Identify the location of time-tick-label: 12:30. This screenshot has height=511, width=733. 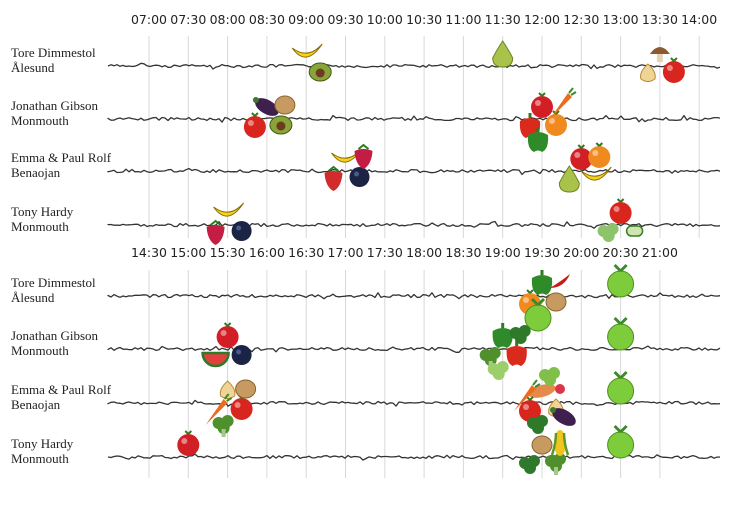
(581, 19).